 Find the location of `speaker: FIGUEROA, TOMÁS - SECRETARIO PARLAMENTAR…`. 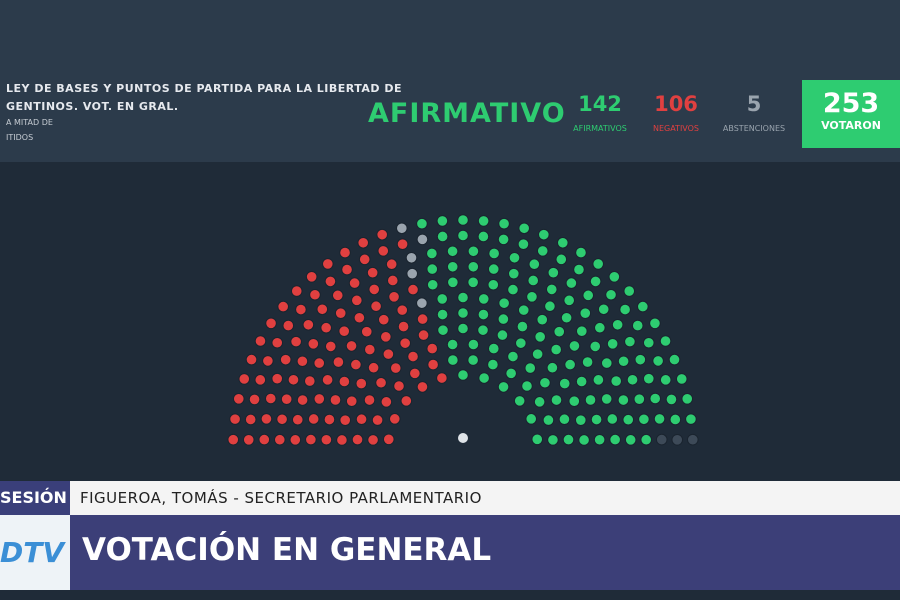

speaker: FIGUEROA, TOMÁS - SECRETARIO PARLAMENTAR… is located at coordinates (281, 498).